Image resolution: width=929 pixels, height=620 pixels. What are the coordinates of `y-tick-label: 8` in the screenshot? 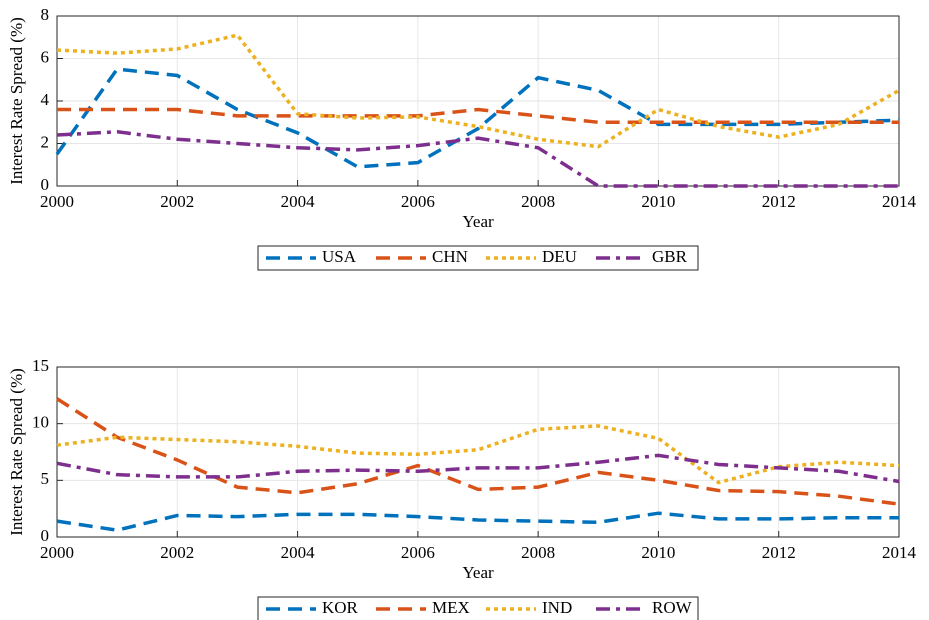 It's located at (45, 14).